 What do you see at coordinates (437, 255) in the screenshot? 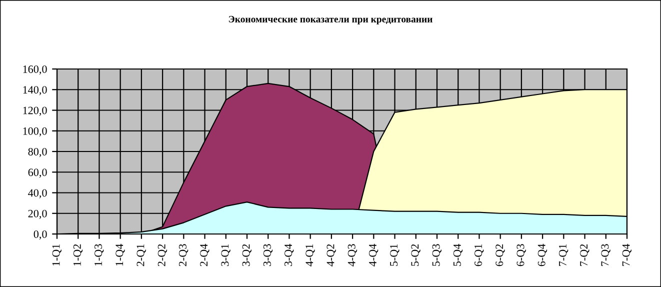
I see `x-tick-label: 5-Q3` at bounding box center [437, 255].